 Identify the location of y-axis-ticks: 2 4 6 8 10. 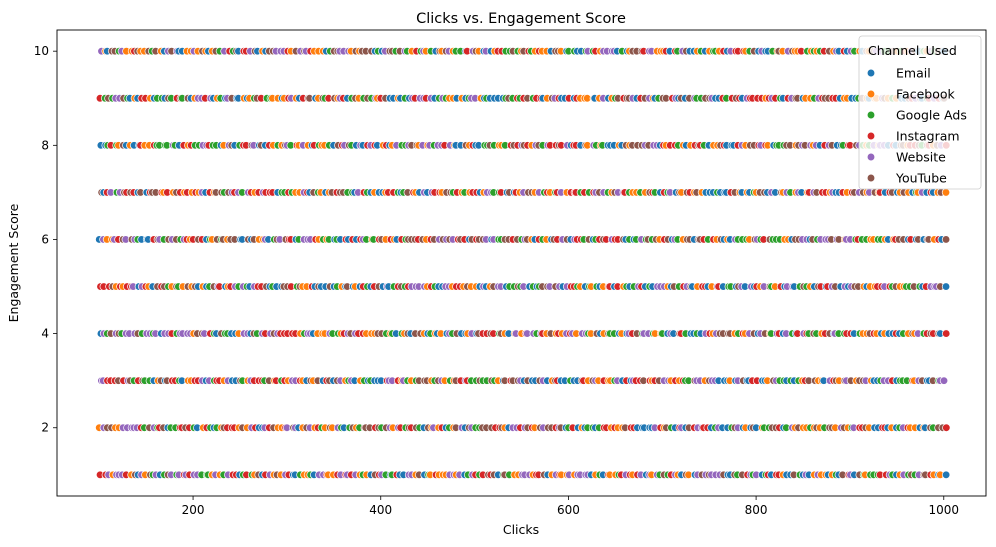
(45, 239).